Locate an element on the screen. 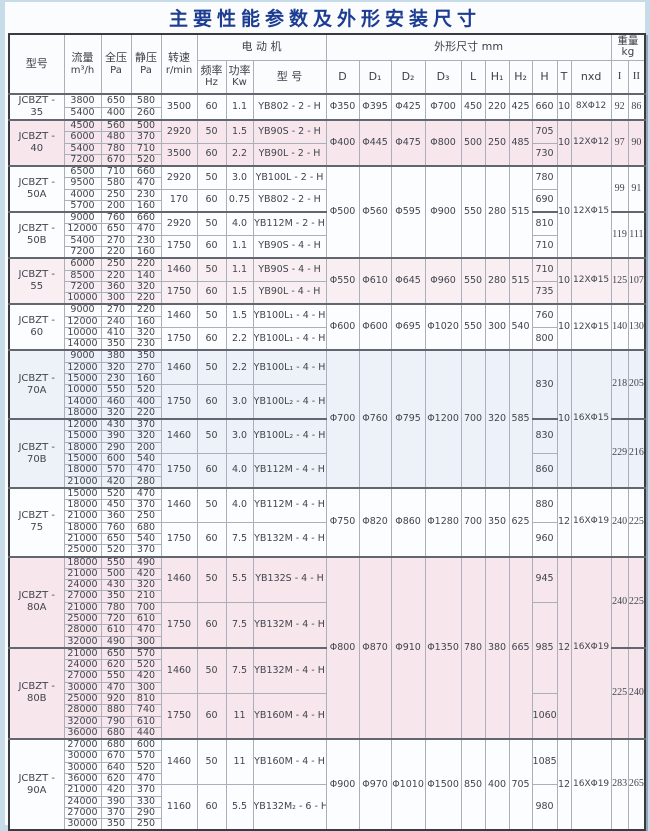 The height and width of the screenshot is (831, 650). cell-flow: 36000 is located at coordinates (82, 779).